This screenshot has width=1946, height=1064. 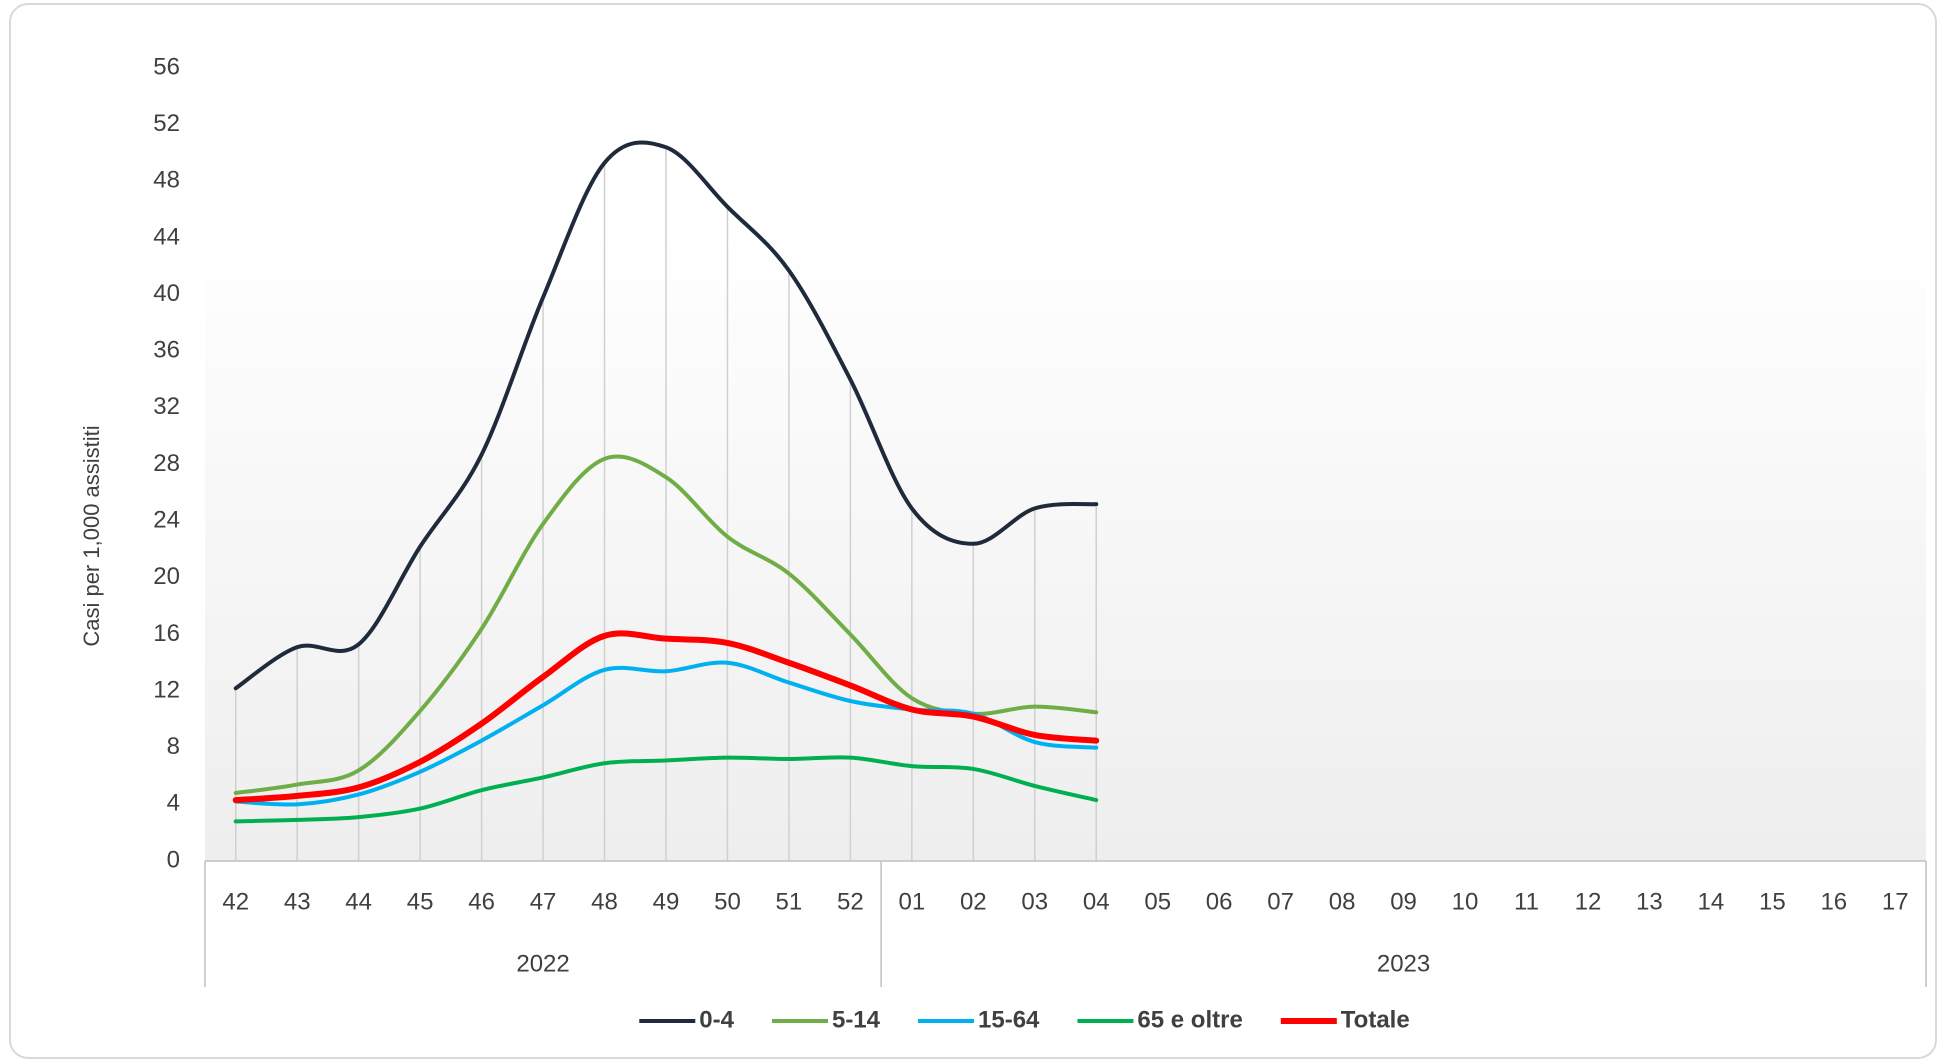 I want to click on x-tick-label: 14, so click(x=1711, y=901).